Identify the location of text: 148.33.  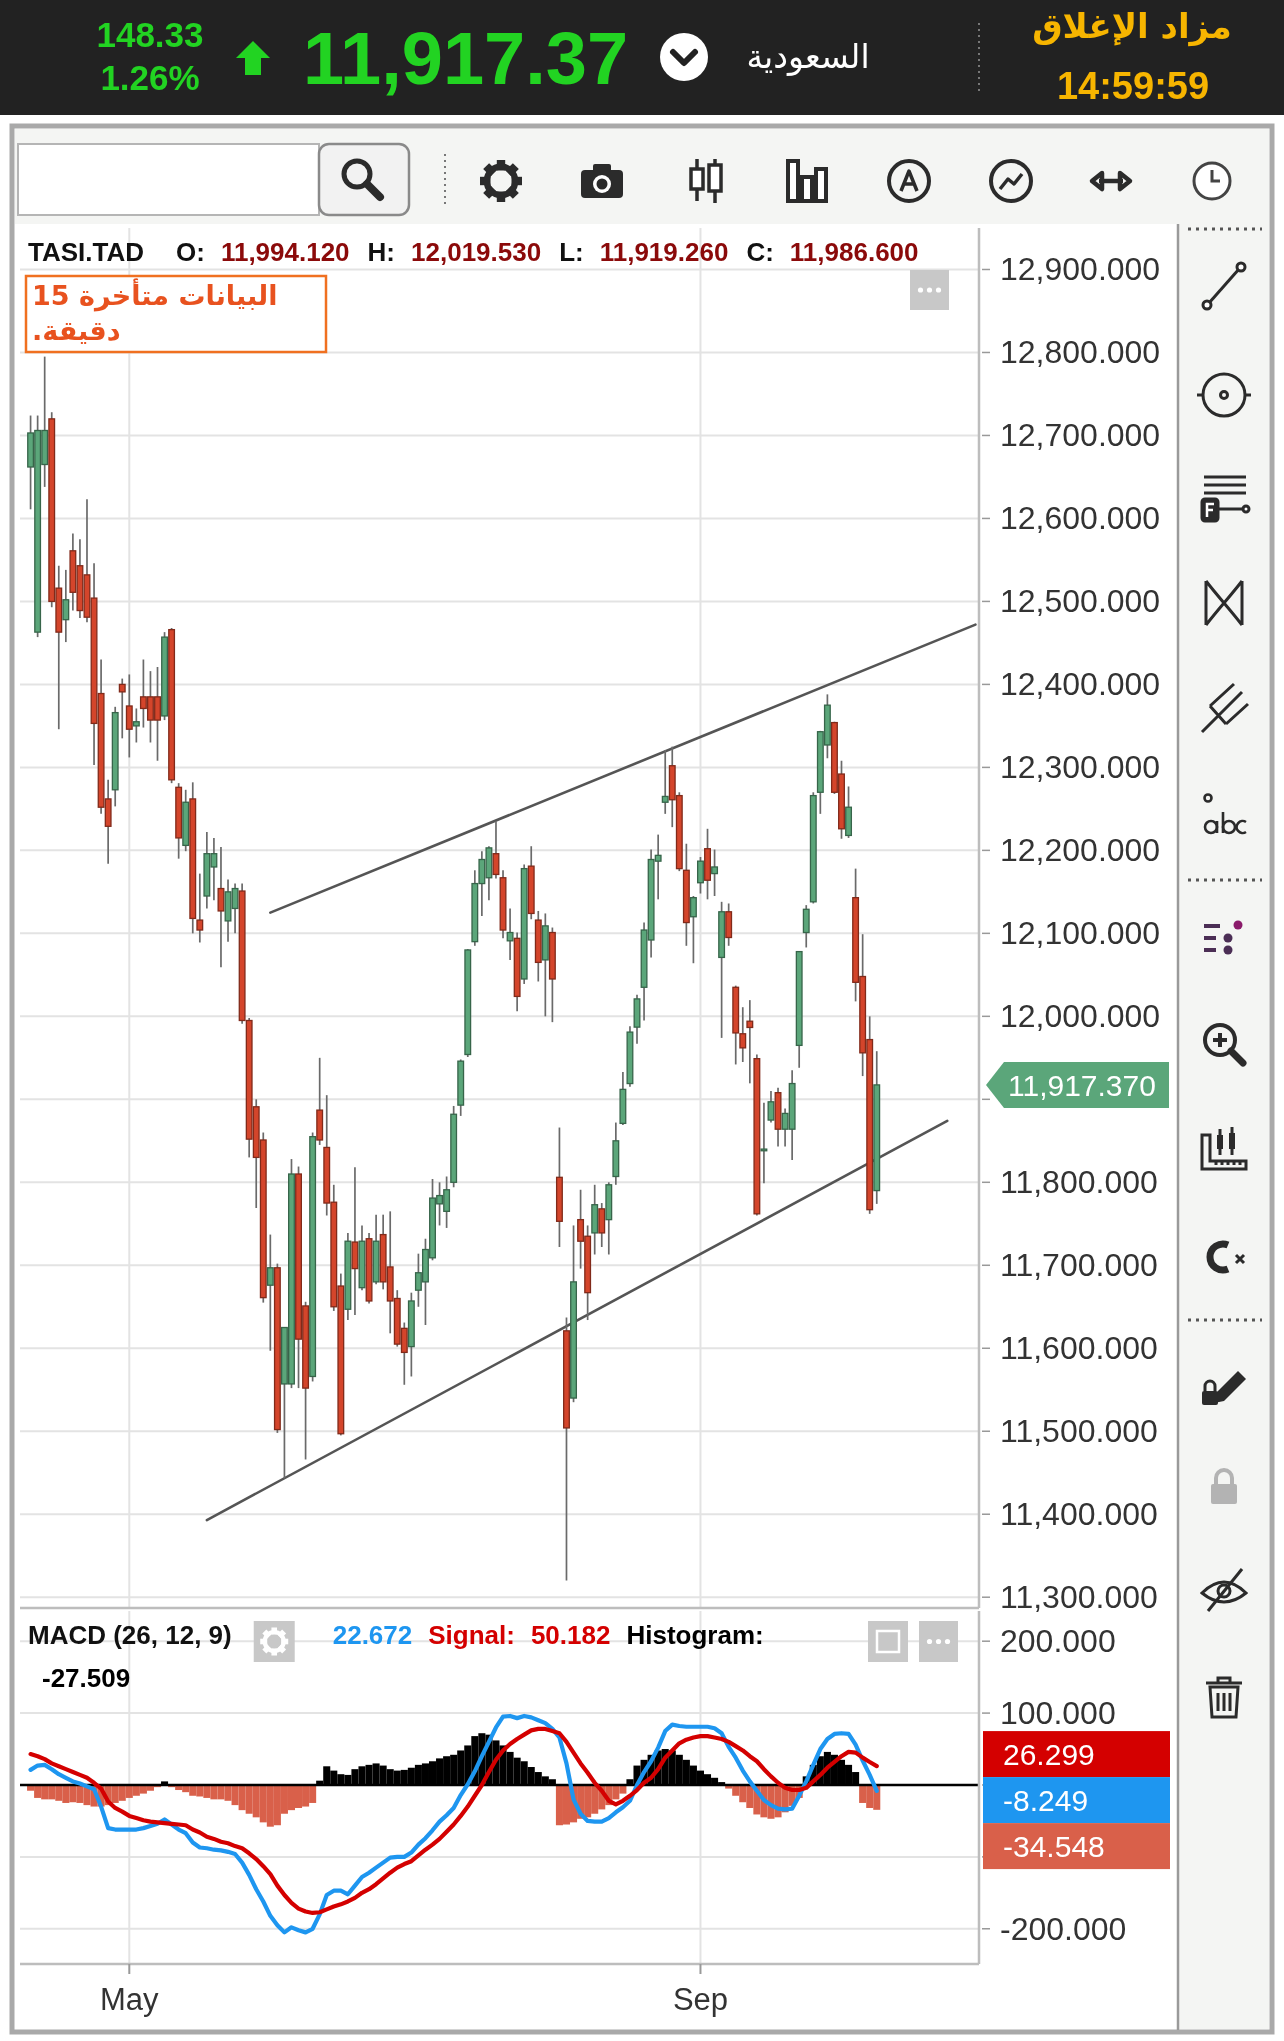
(150, 34).